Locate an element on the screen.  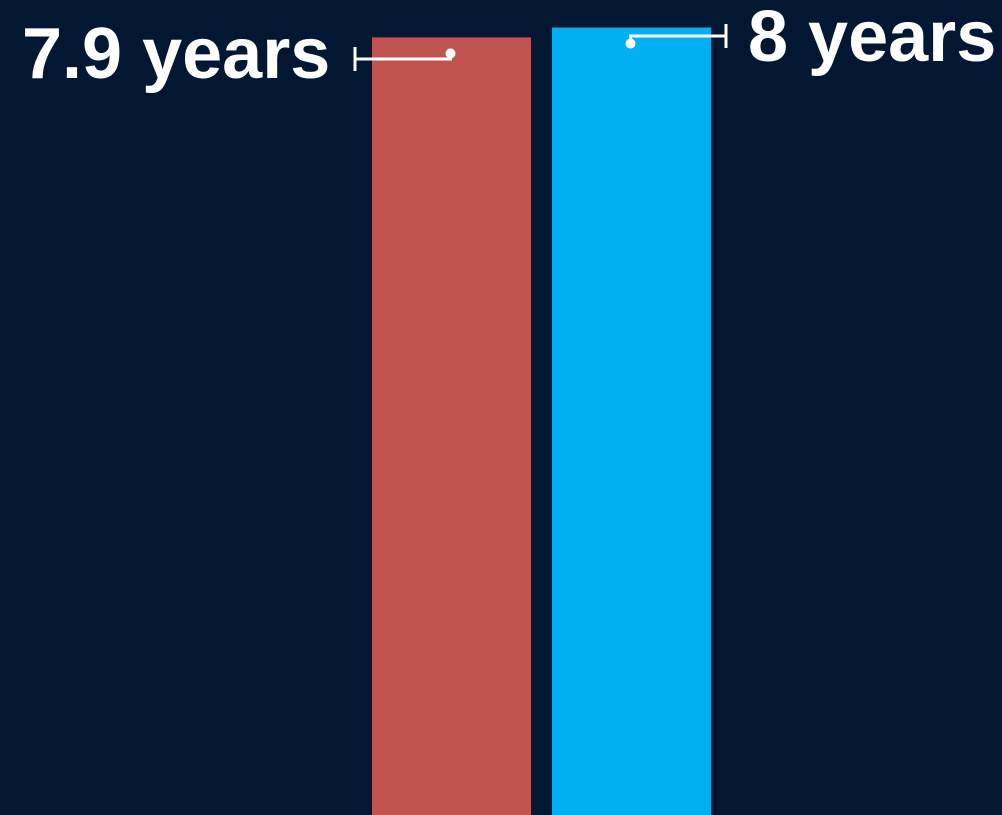
leader-lines-group is located at coordinates (540, 47).